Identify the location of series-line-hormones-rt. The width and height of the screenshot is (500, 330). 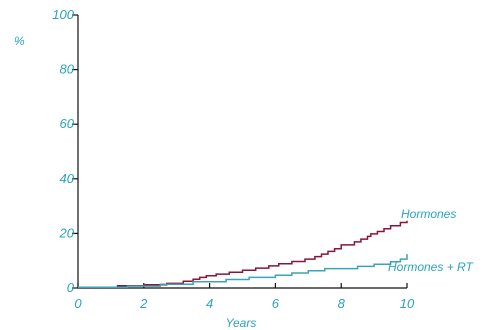
(243, 271).